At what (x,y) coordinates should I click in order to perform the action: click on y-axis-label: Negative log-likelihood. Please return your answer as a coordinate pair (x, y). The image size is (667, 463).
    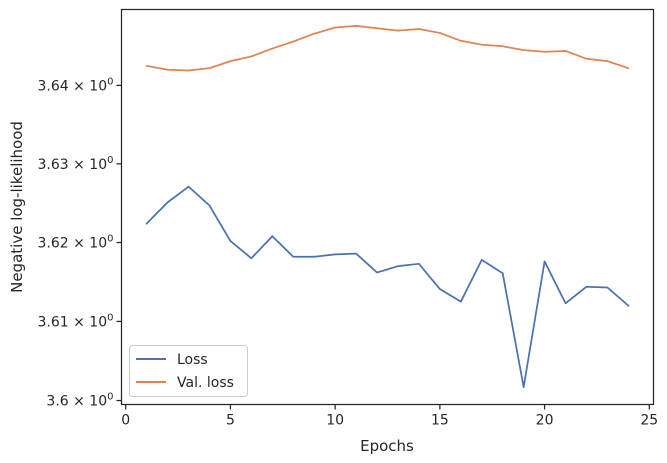
    Looking at the image, I should click on (17, 207).